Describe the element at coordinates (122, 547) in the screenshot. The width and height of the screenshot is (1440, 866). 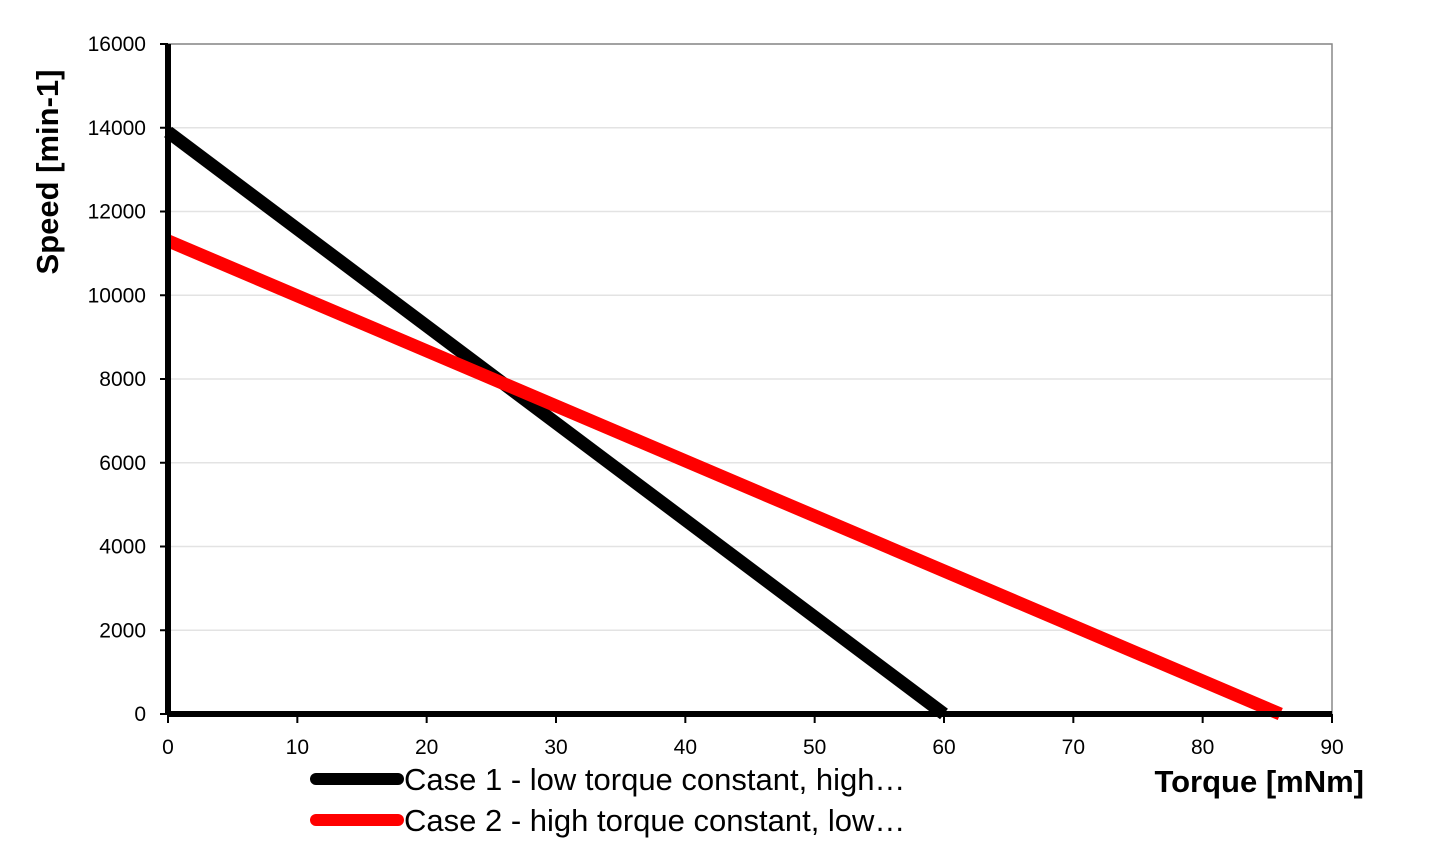
I see `y-tick-label: 4000` at that location.